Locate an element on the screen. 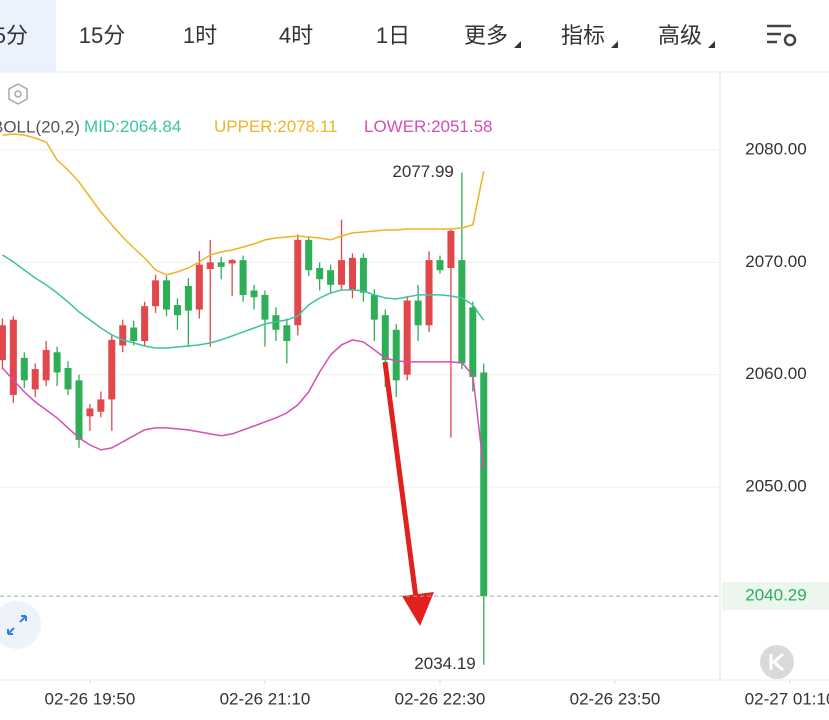  min-label: 2034.19 is located at coordinates (444, 663).